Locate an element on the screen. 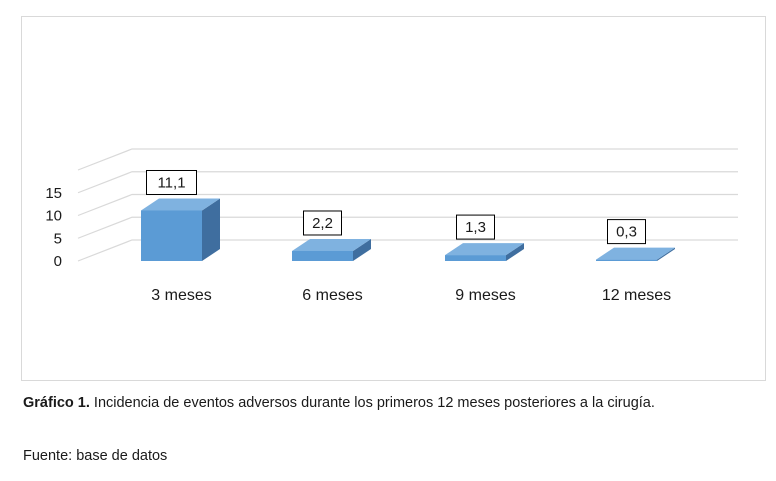 This screenshot has height=481, width=776. y-tick-label: 0 is located at coordinates (58, 261).